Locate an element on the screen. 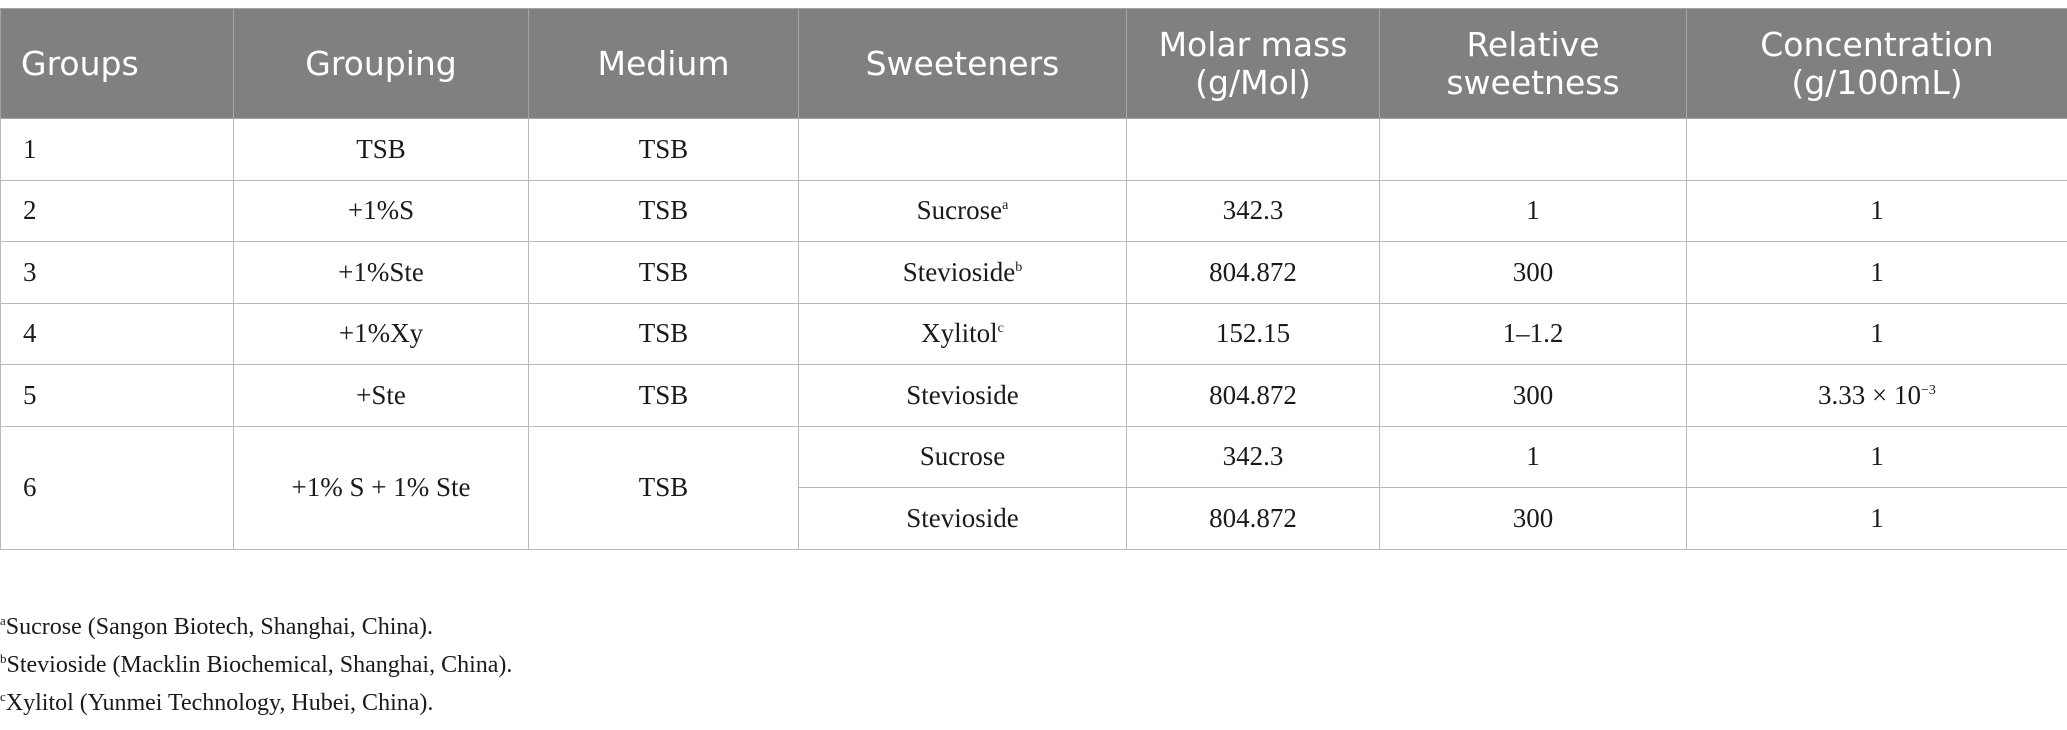 The width and height of the screenshot is (2067, 730). cell-grouping: TSB is located at coordinates (381, 149).